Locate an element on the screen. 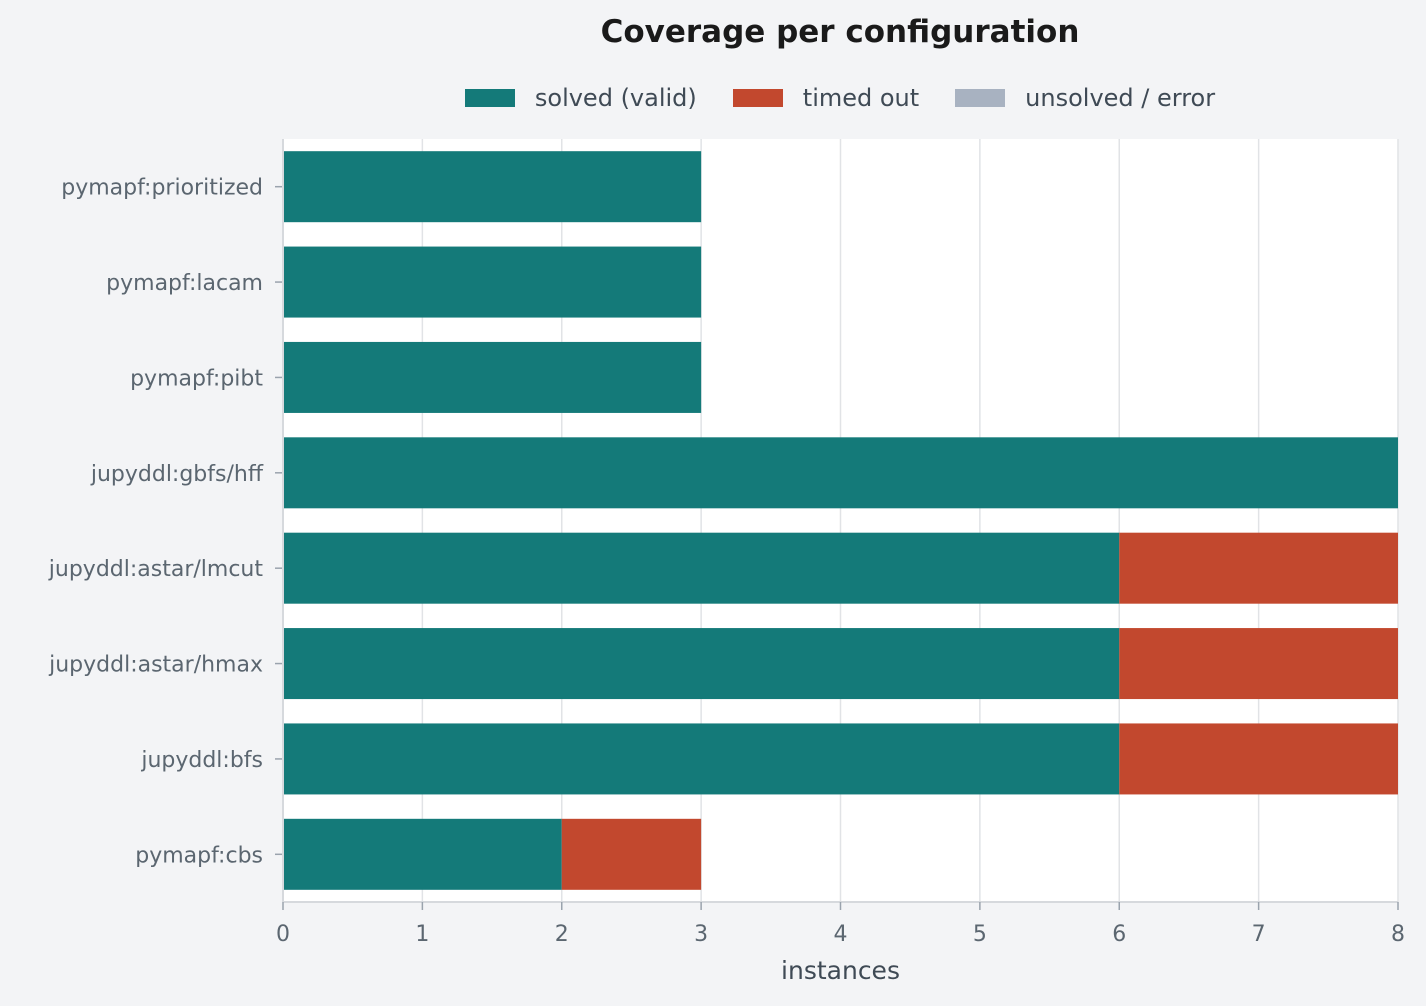  legend-item-solved: solved (valid) is located at coordinates (580, 98).